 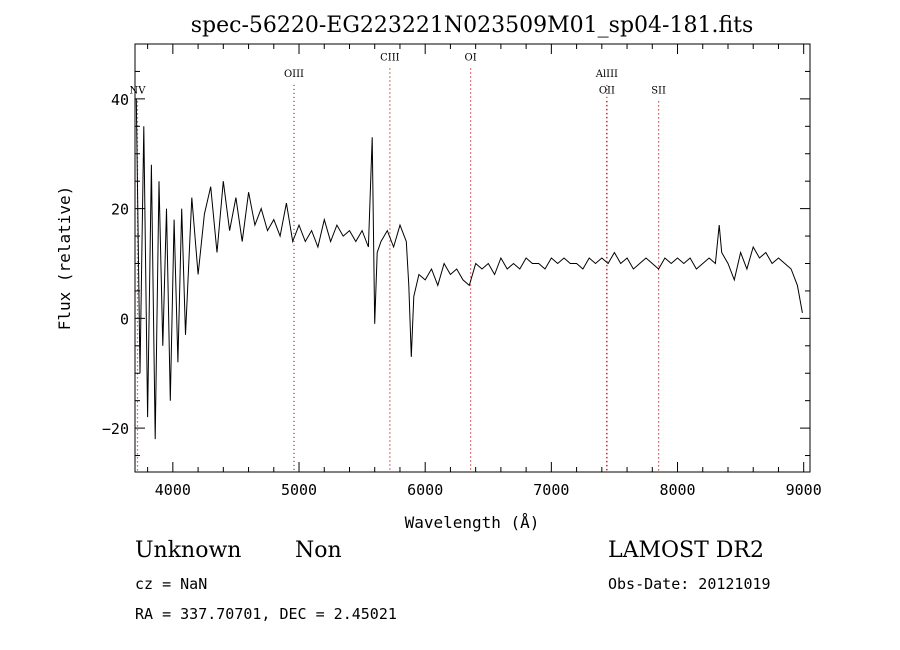 I want to click on subclass-label: Non, so click(x=318, y=550).